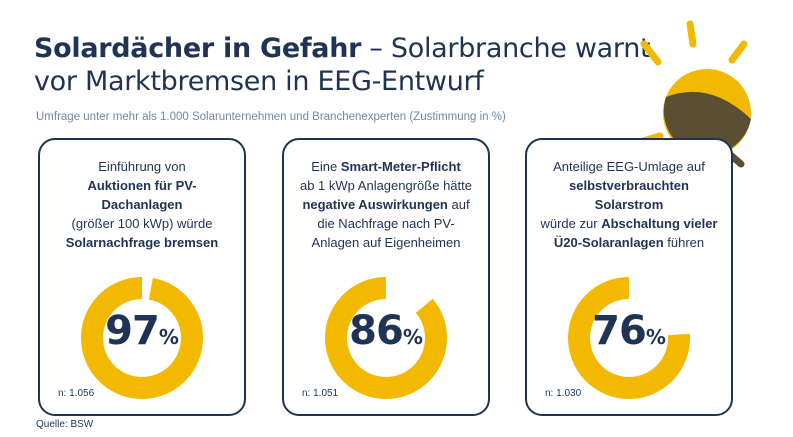 The width and height of the screenshot is (793, 437). What do you see at coordinates (132, 331) in the screenshot?
I see `donut-value: 97` at bounding box center [132, 331].